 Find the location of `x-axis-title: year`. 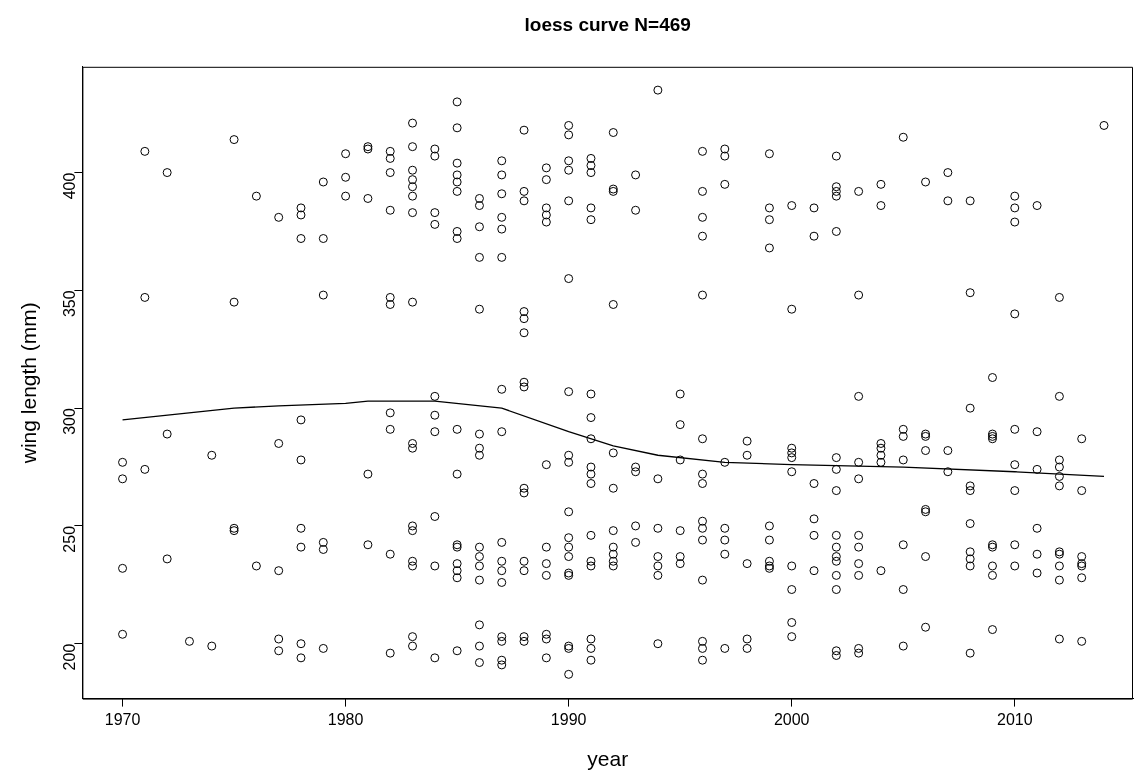

x-axis-title: year is located at coordinates (608, 759).